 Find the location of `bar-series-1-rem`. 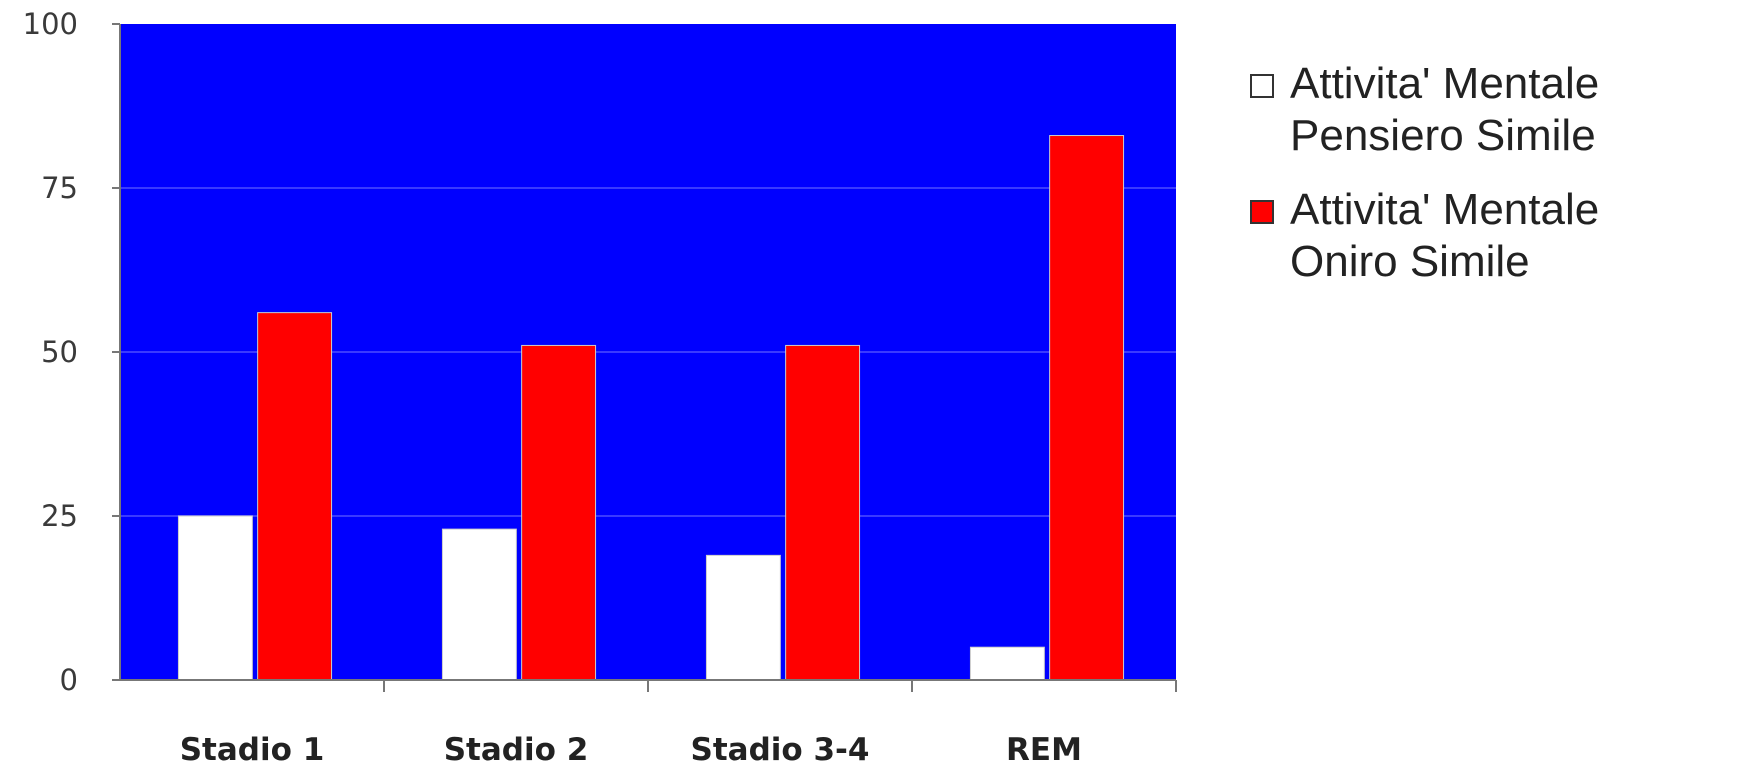

bar-series-1-rem is located at coordinates (1007, 663).